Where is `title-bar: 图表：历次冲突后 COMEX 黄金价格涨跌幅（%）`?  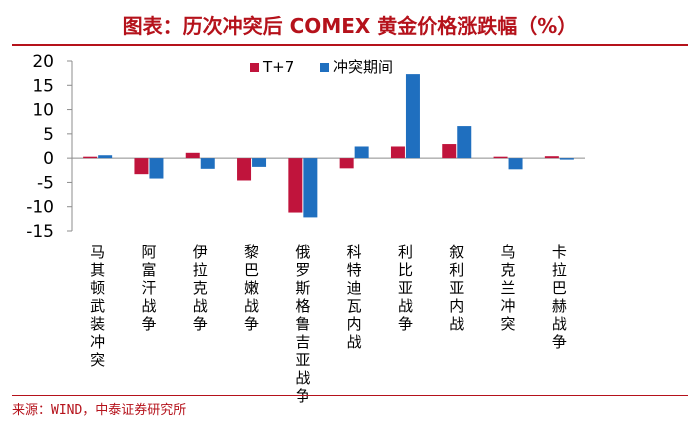 title-bar: 图表：历次冲突后 COMEX 黄金价格涨跌幅（%） is located at coordinates (350, 26).